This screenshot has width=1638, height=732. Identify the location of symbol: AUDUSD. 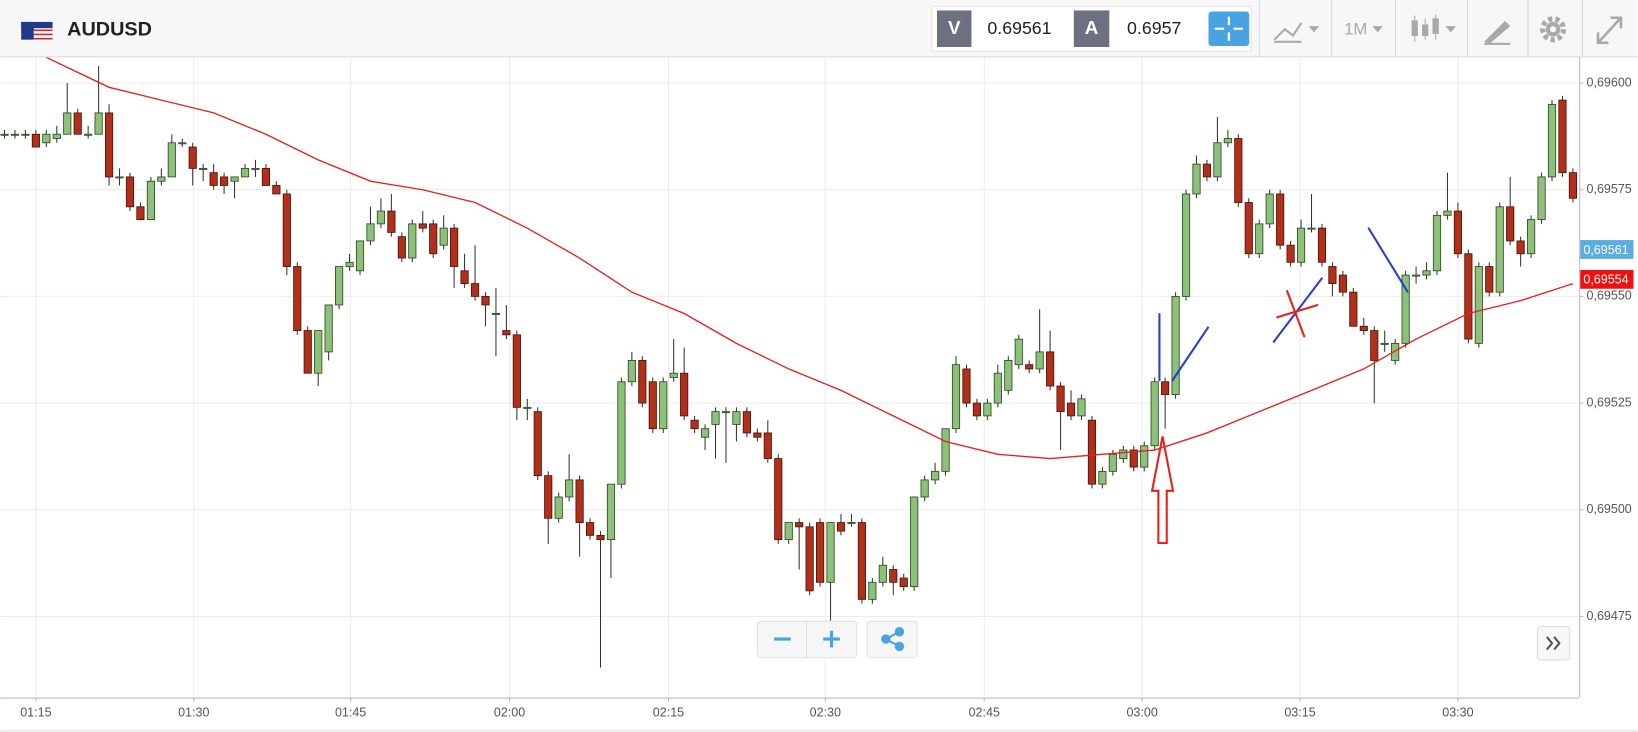
(109, 30).